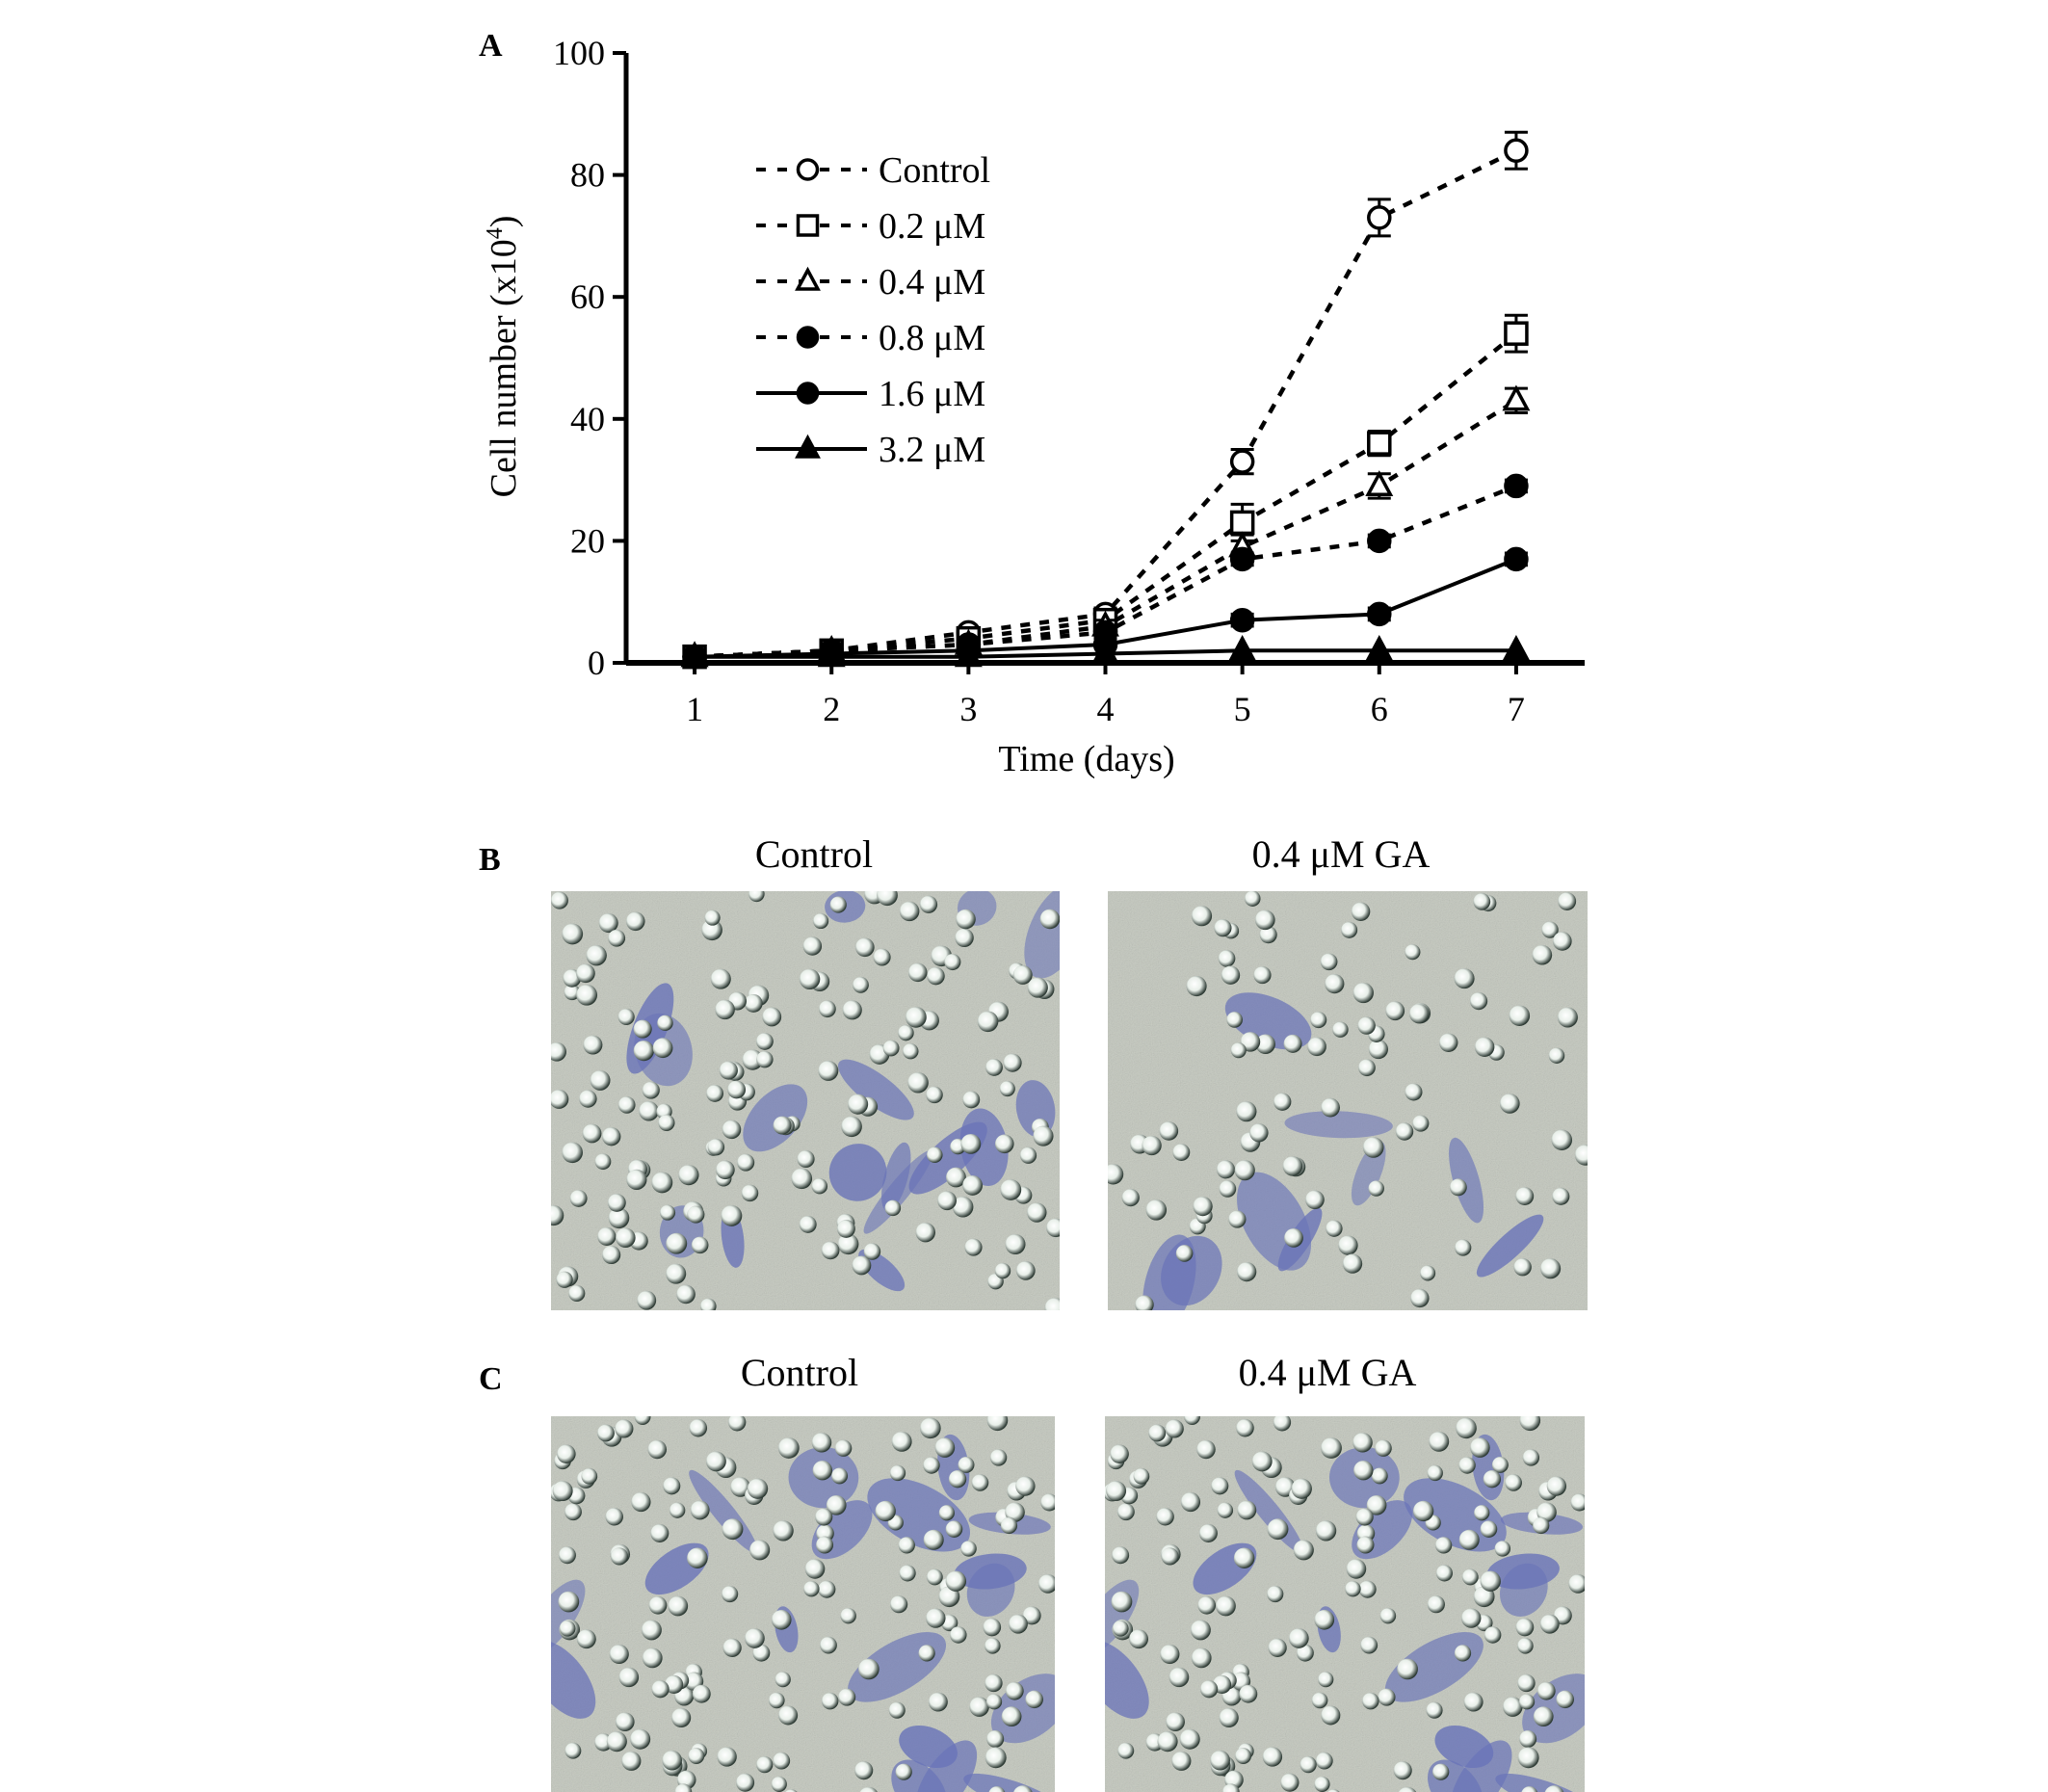 The image size is (2048, 1792). What do you see at coordinates (873, 310) in the screenshot?
I see `legend: Control 0.2 μM 0.4 μM 0.8 μM 1.6 μM 3.2 μM` at bounding box center [873, 310].